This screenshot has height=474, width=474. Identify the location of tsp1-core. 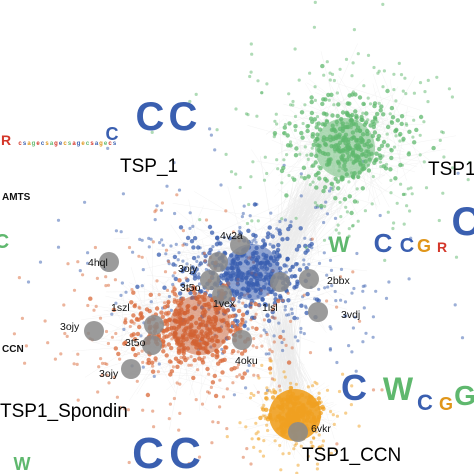
(252, 272).